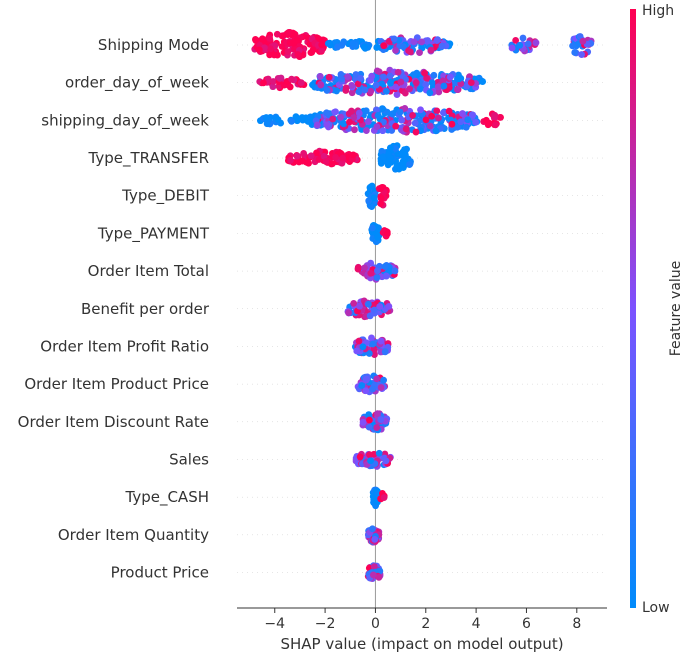  Describe the element at coordinates (274, 624) in the screenshot. I see `x-tick-label: −4` at that location.